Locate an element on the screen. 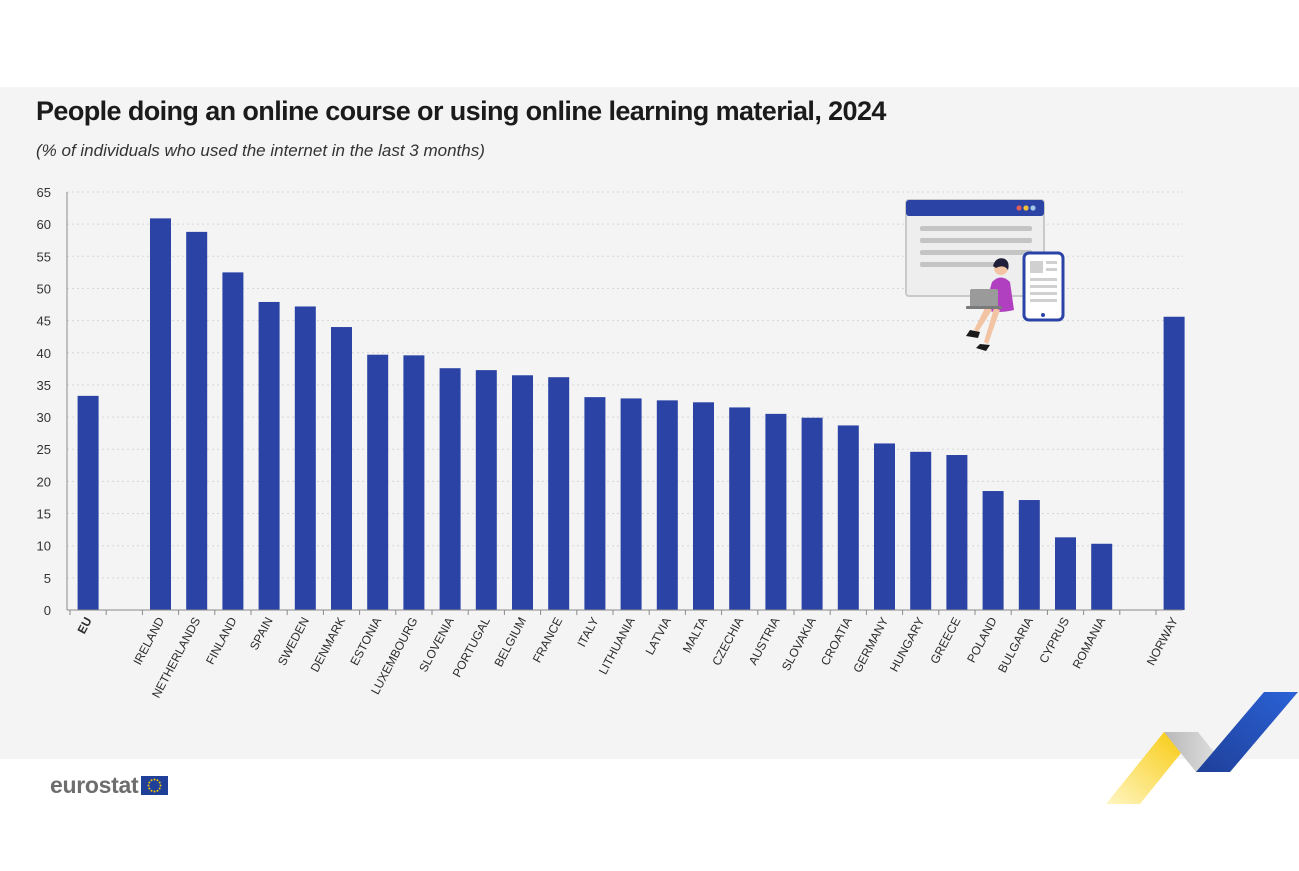 The height and width of the screenshot is (871, 1299). x-category-label: CROATIA is located at coordinates (836, 641).